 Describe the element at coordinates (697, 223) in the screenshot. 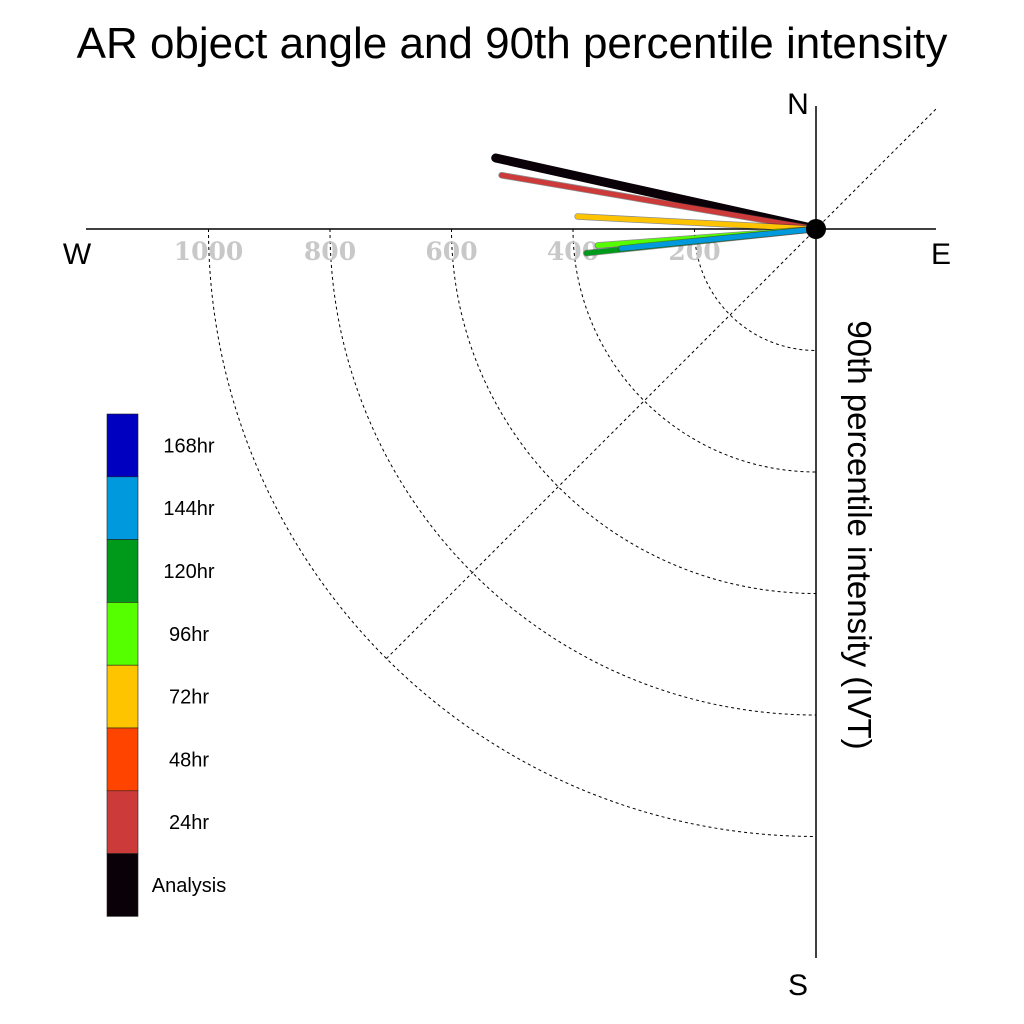

I see `vector-72hr` at that location.